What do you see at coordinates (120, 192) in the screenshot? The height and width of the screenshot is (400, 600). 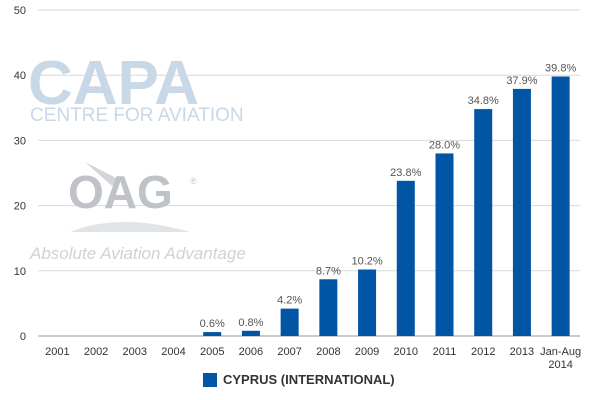 I see `oag-watermark-title: OAG` at bounding box center [120, 192].